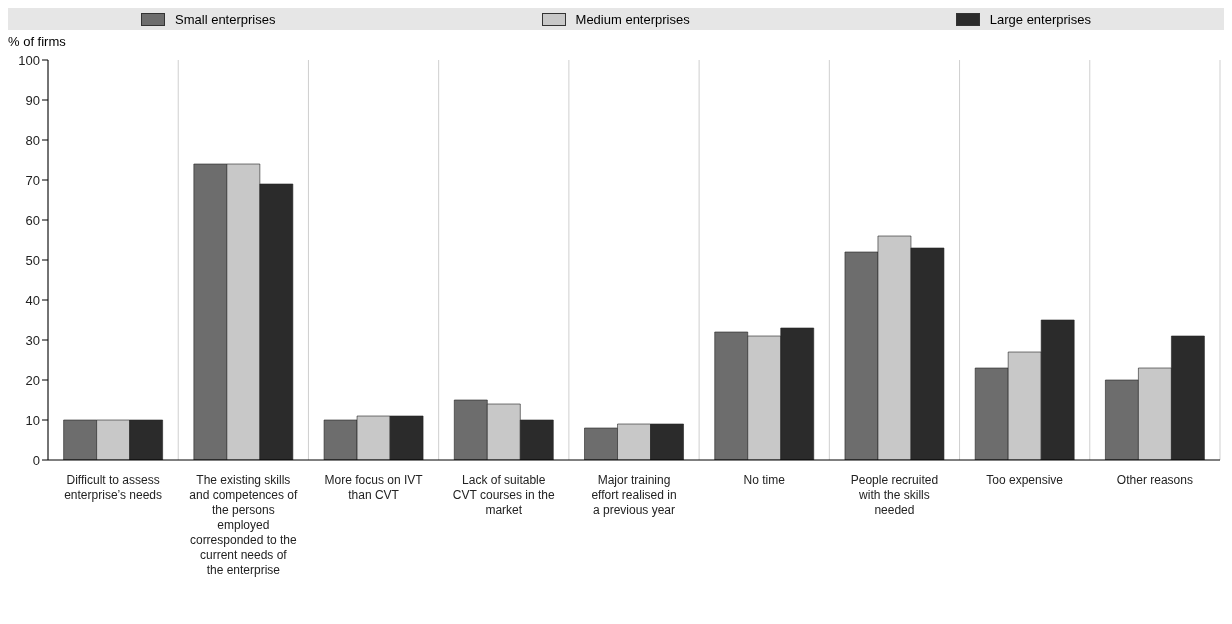 The height and width of the screenshot is (624, 1232). I want to click on x-tick-label: More focus on IVT than CVT, so click(374, 487).